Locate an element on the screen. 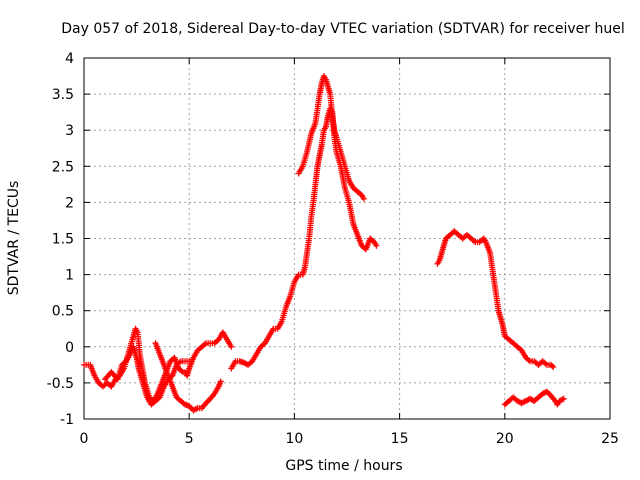  x-axis-label: GPS time / hours is located at coordinates (343, 466).